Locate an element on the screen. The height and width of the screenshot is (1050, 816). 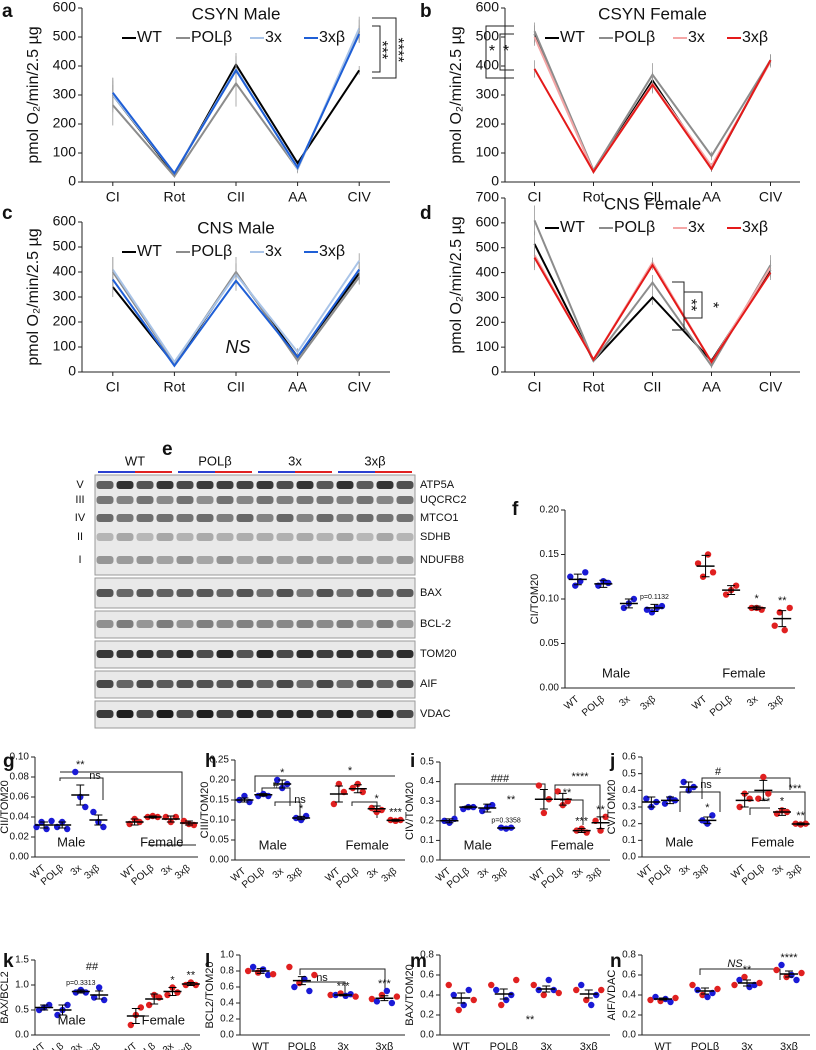
panel-letter: n is located at coordinates (616, 961).